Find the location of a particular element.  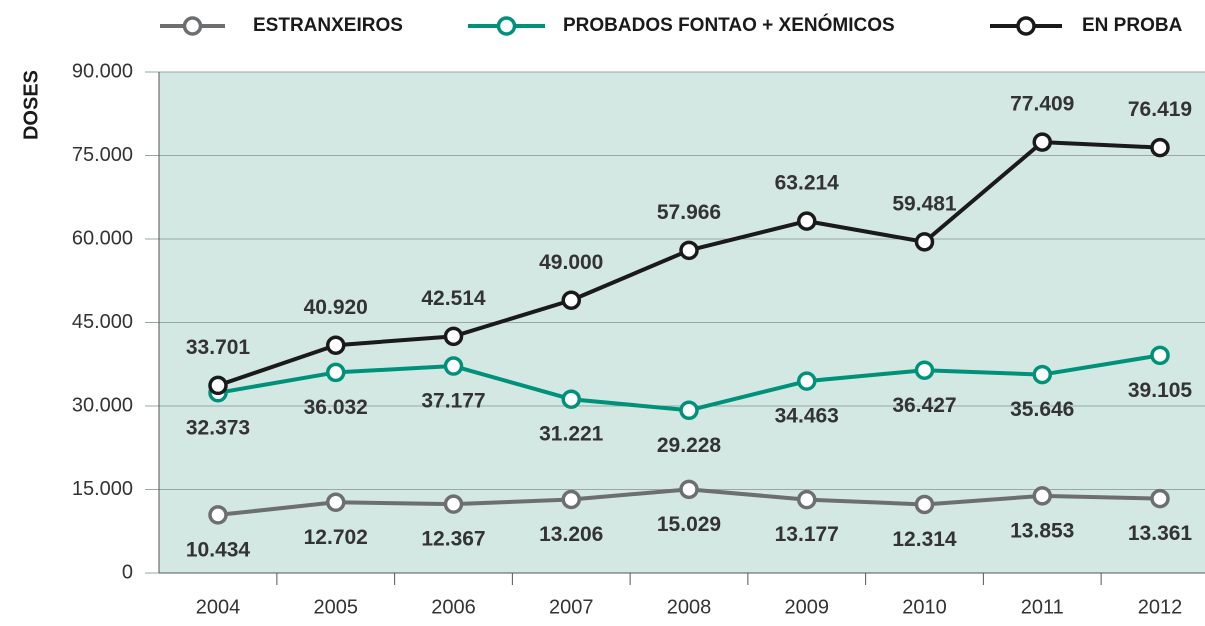

y-tick-label: 90.000 is located at coordinates (102, 71).